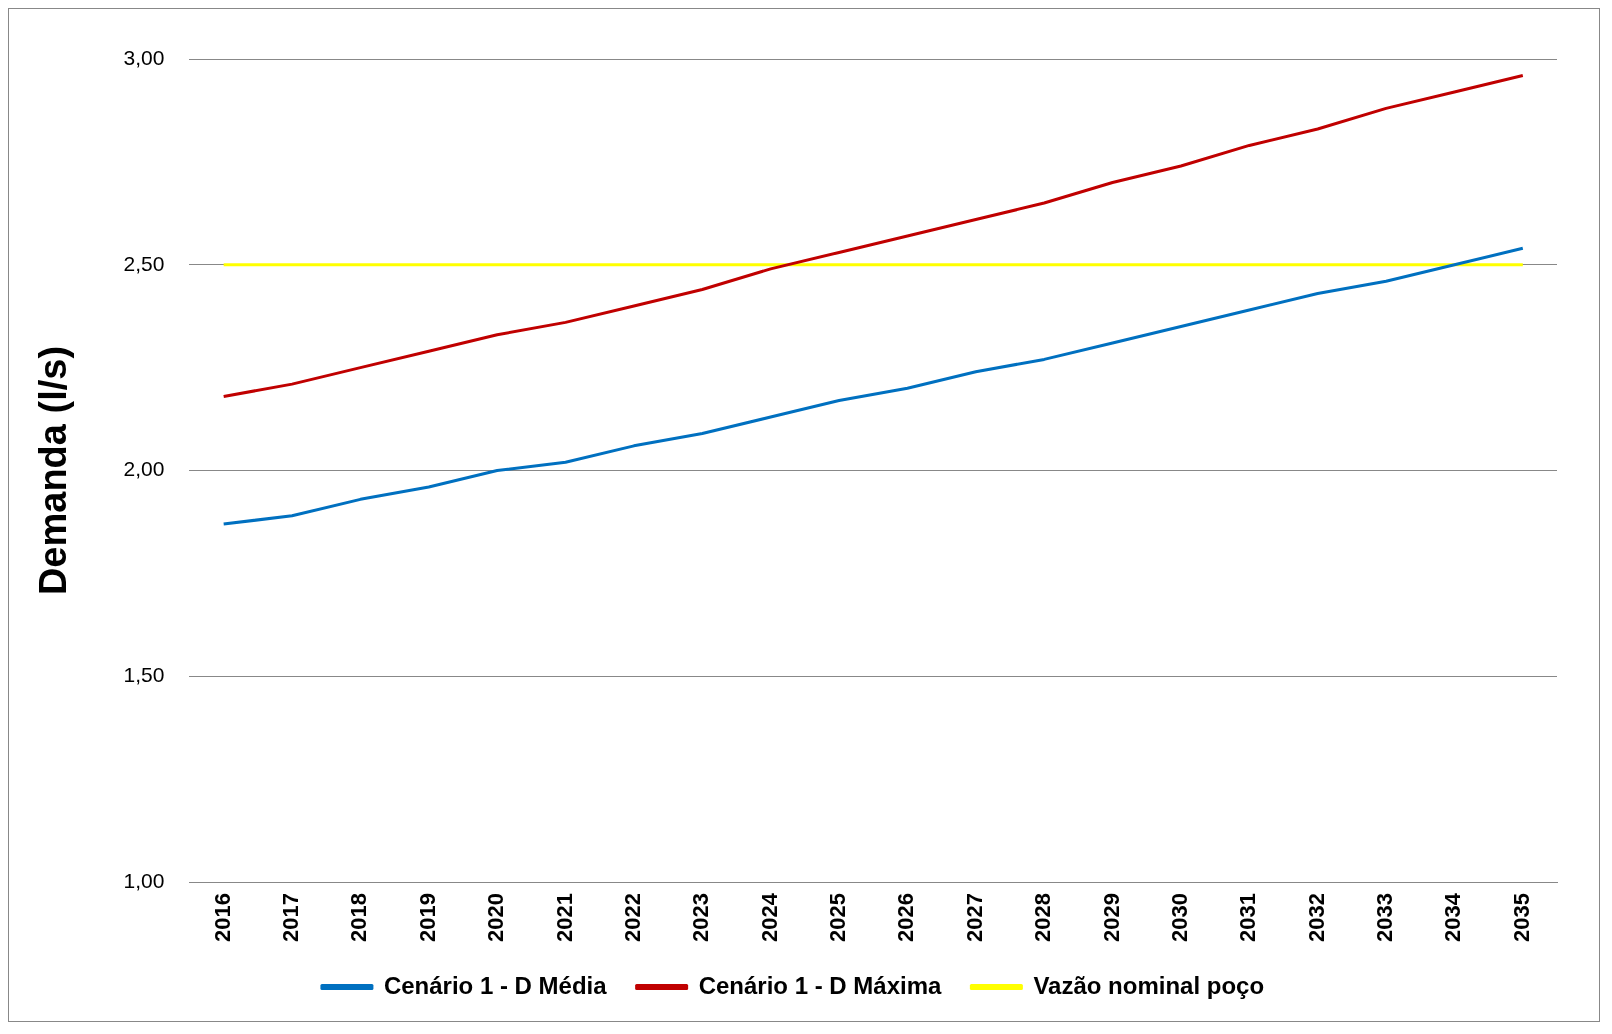  What do you see at coordinates (144, 675) in the screenshot?
I see `y-tick-label: 1,50` at bounding box center [144, 675].